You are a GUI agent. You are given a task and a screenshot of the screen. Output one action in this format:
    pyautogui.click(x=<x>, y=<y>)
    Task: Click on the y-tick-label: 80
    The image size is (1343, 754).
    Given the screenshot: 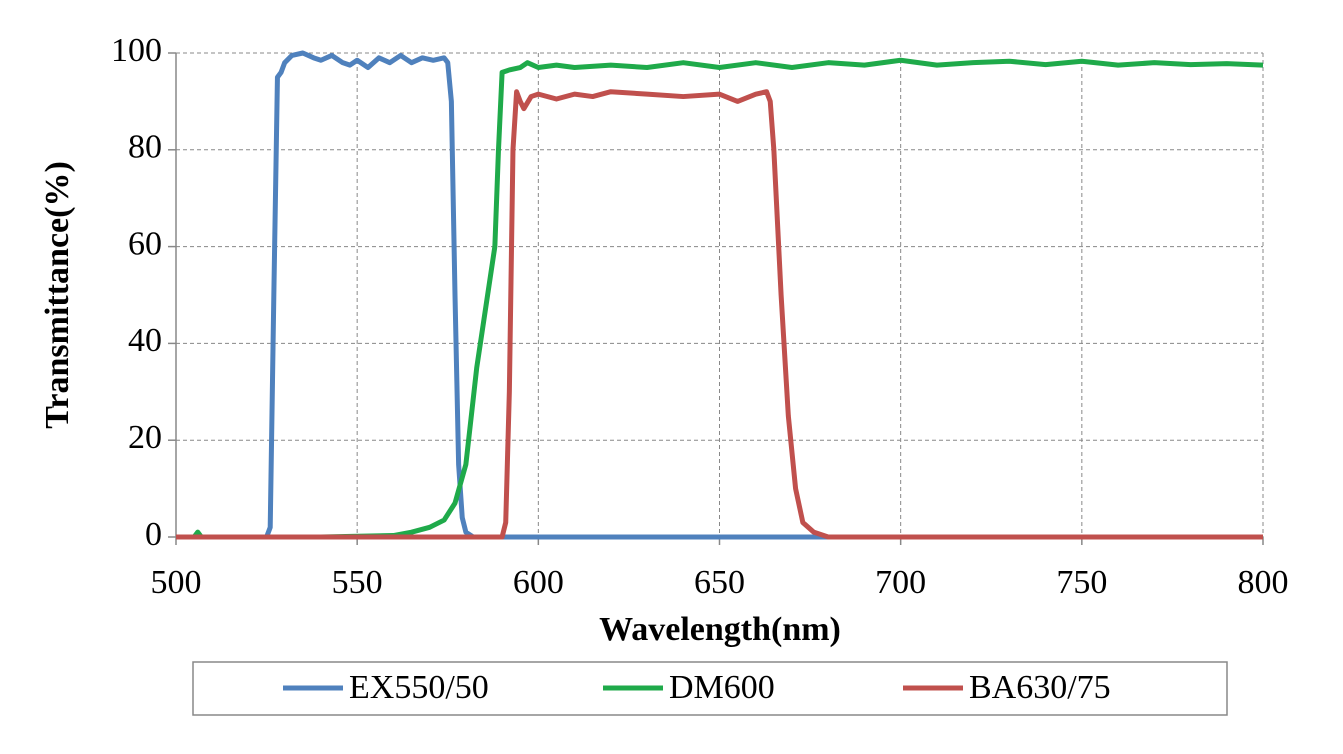 What is the action you would take?
    pyautogui.click(x=145, y=147)
    